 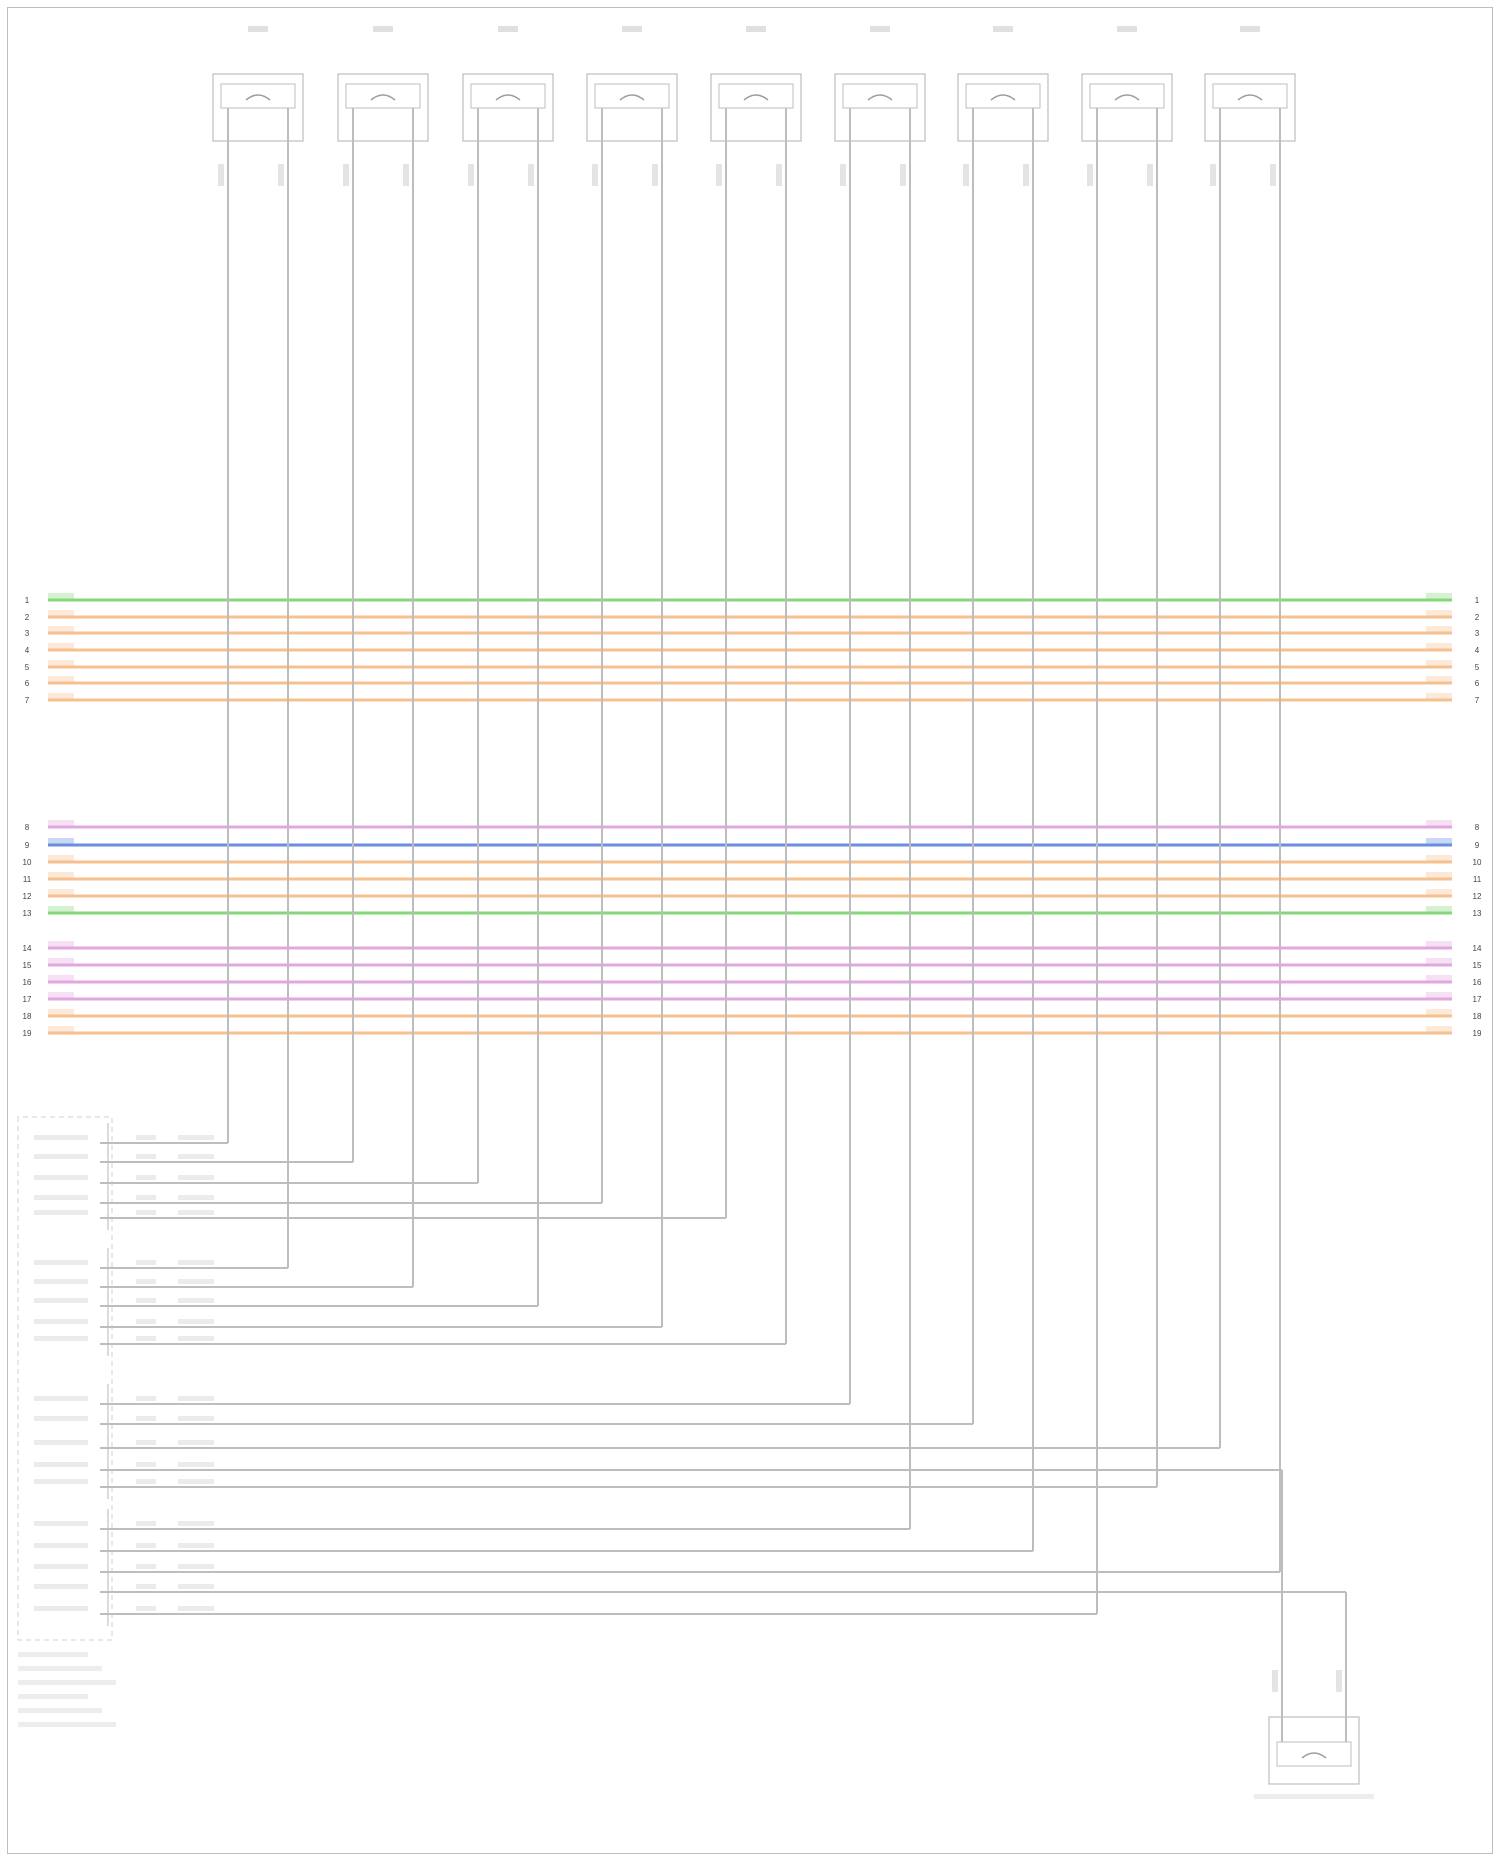 What do you see at coordinates (1477, 999) in the screenshot?
I see `harness-pin-right: 17` at bounding box center [1477, 999].